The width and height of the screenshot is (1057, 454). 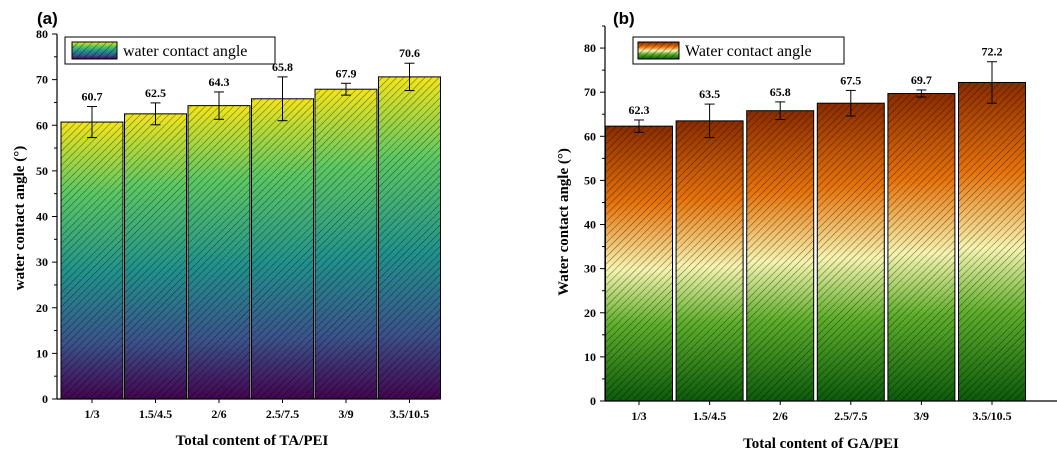 What do you see at coordinates (94, 50) in the screenshot?
I see `panel-a-legend-swatch-hatch` at bounding box center [94, 50].